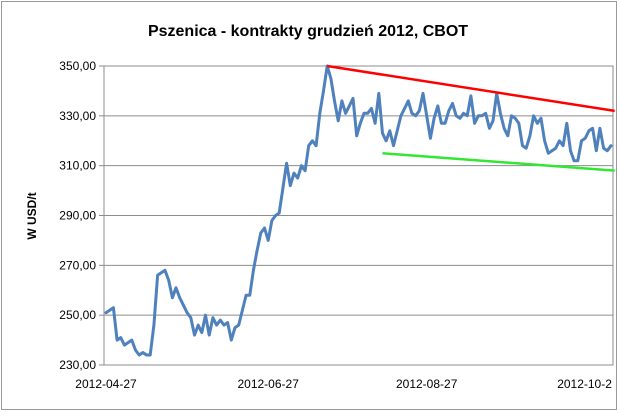 This screenshot has width=620, height=413. Describe the element at coordinates (584, 384) in the screenshot. I see `x-tick-label: 2012-10-2` at that location.